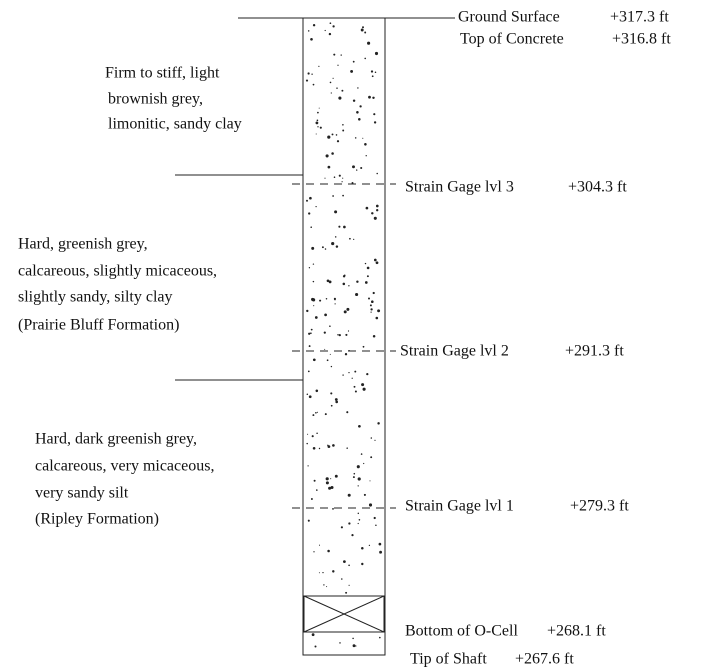 This screenshot has height=671, width=704. I want to click on o-cell, so click(344, 614).